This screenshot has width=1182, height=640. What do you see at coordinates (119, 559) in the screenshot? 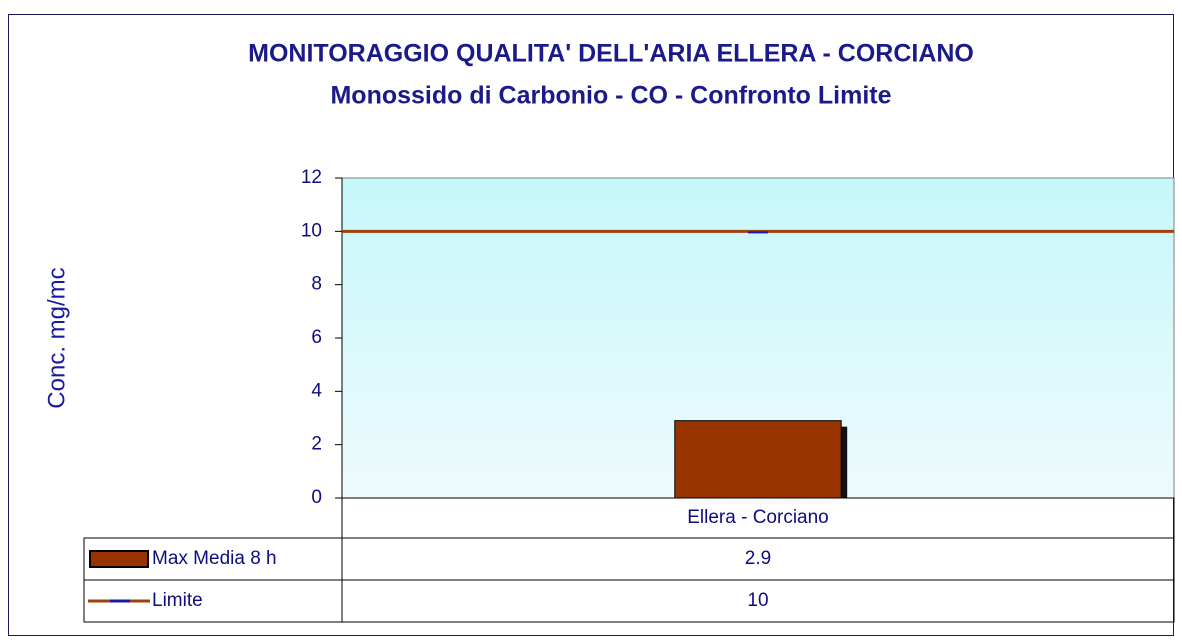
I see `legend-key` at bounding box center [119, 559].